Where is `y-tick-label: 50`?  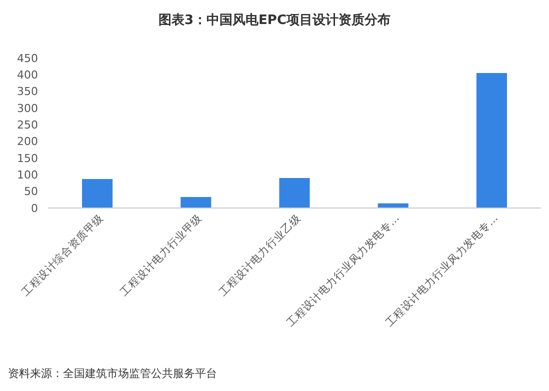
y-tick-label: 50 is located at coordinates (31, 191).